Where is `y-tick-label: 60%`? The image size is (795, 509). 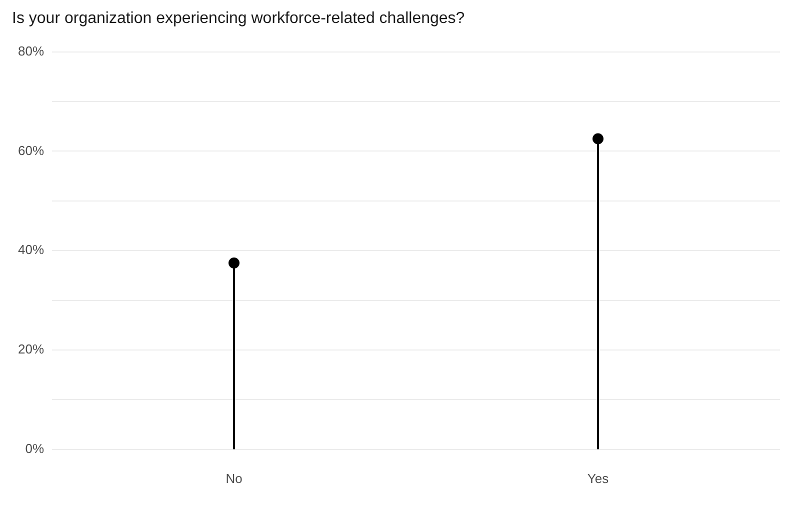 y-tick-label: 60% is located at coordinates (31, 150).